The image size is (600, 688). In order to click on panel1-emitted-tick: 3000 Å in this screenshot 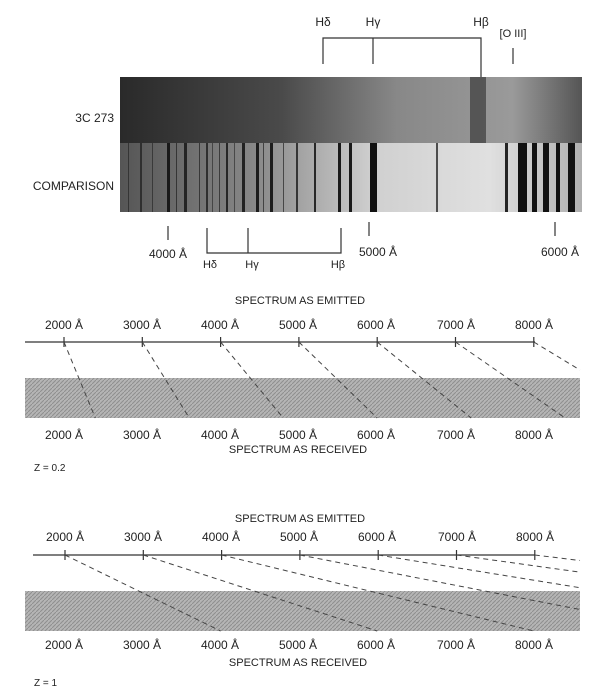, I will do `click(142, 324)`.